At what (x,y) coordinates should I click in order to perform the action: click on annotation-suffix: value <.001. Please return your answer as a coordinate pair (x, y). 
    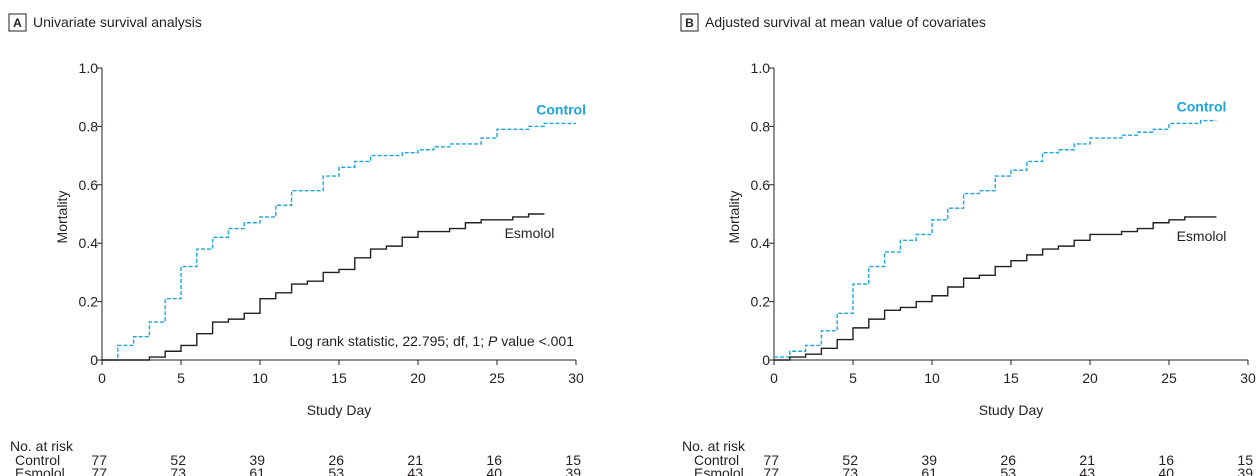
    Looking at the image, I should click on (535, 341).